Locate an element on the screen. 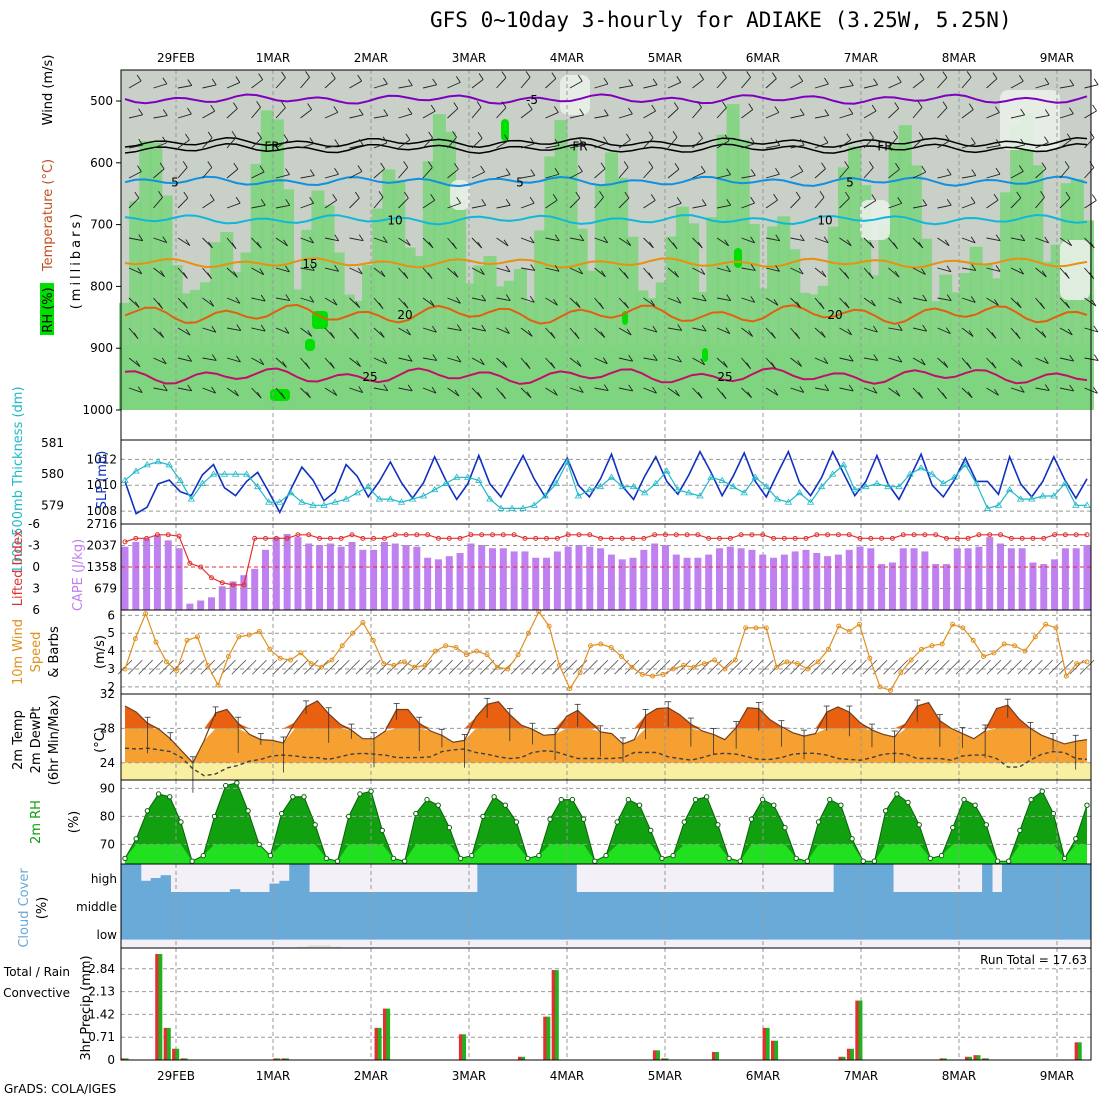 The height and width of the screenshot is (1100, 1100). rh-moist-column is located at coordinates (571, 277).